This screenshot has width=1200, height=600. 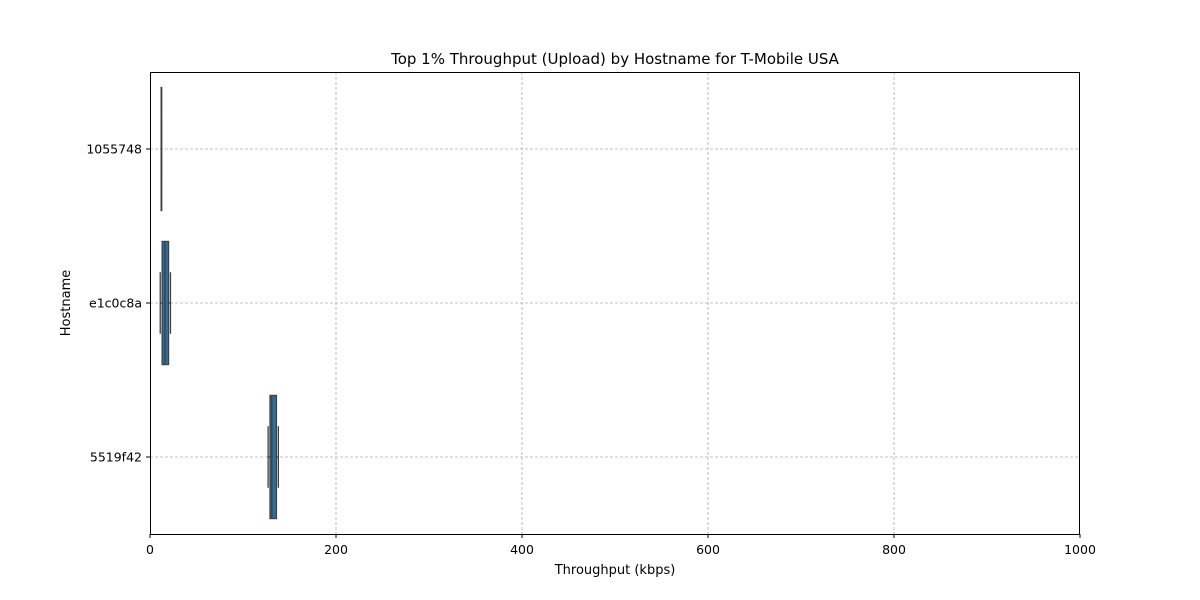 I want to click on box-group-5519f42, so click(x=273, y=457).